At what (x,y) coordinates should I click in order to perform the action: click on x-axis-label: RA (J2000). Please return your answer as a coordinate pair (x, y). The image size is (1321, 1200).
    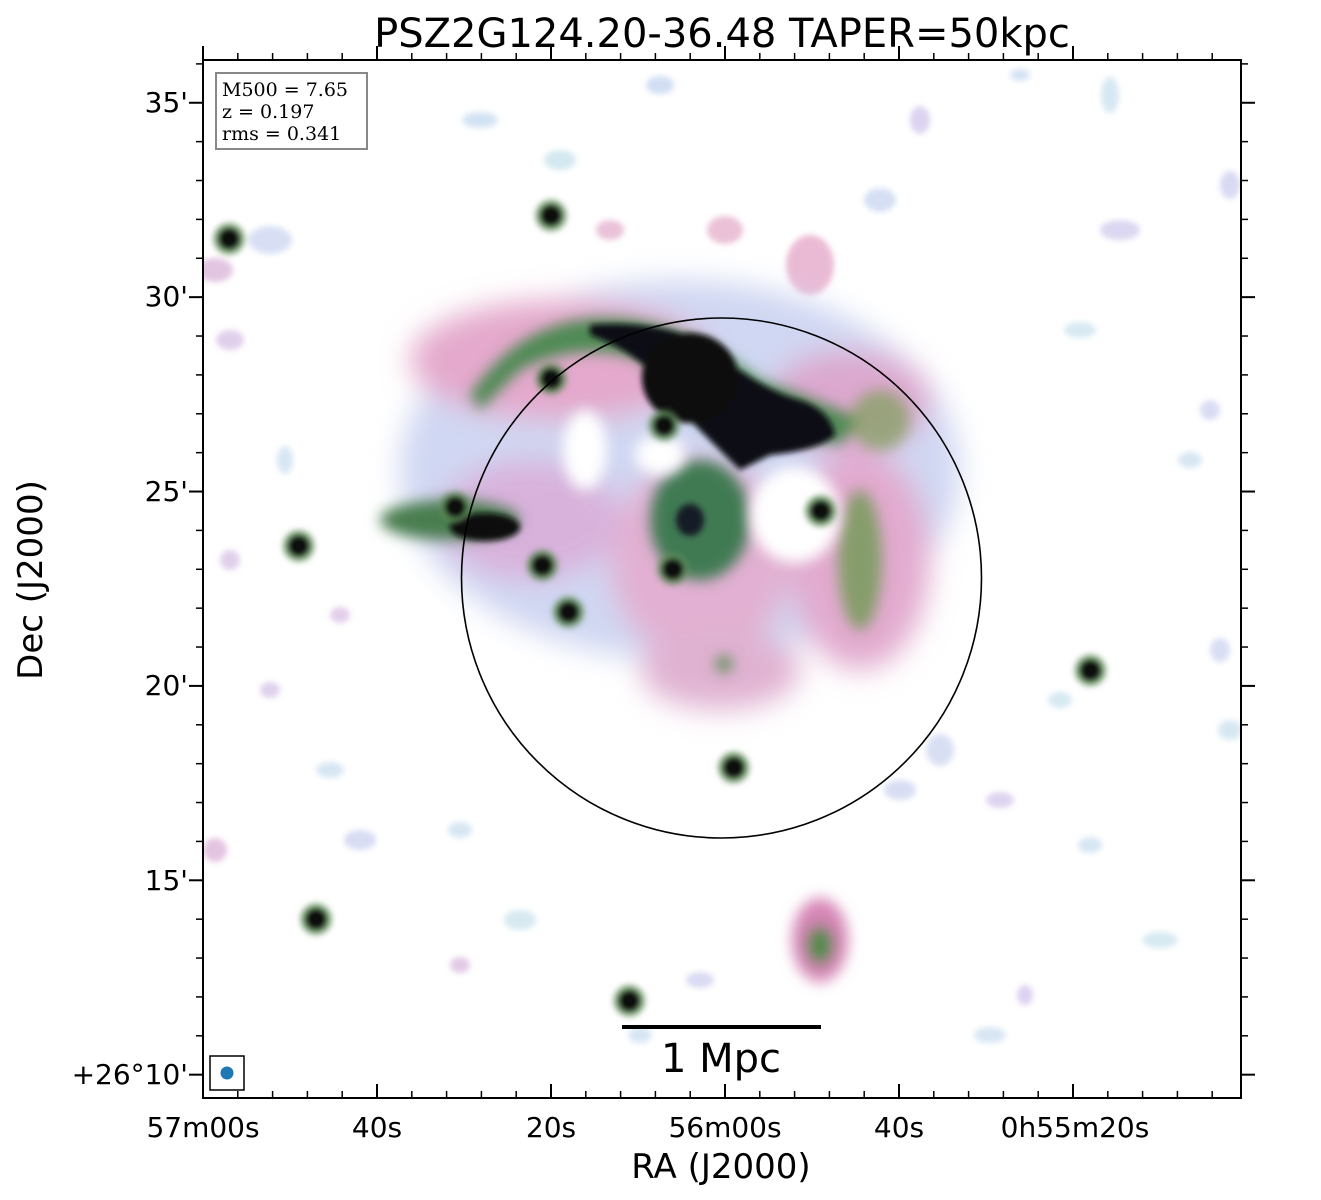
    Looking at the image, I should click on (720, 1167).